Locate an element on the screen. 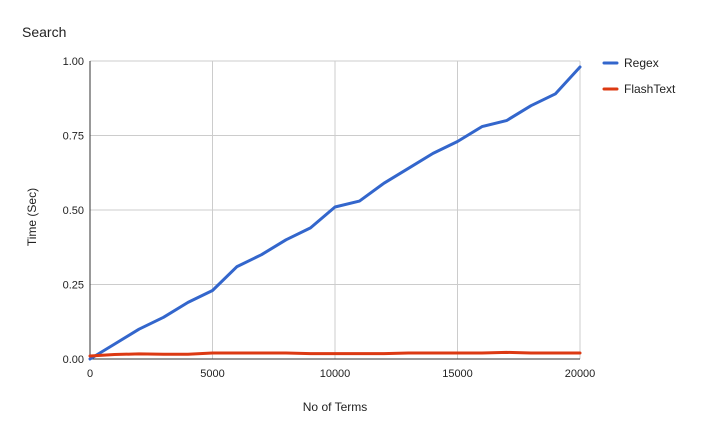 This screenshot has width=706, height=441. legend-label: Regex is located at coordinates (641, 63).